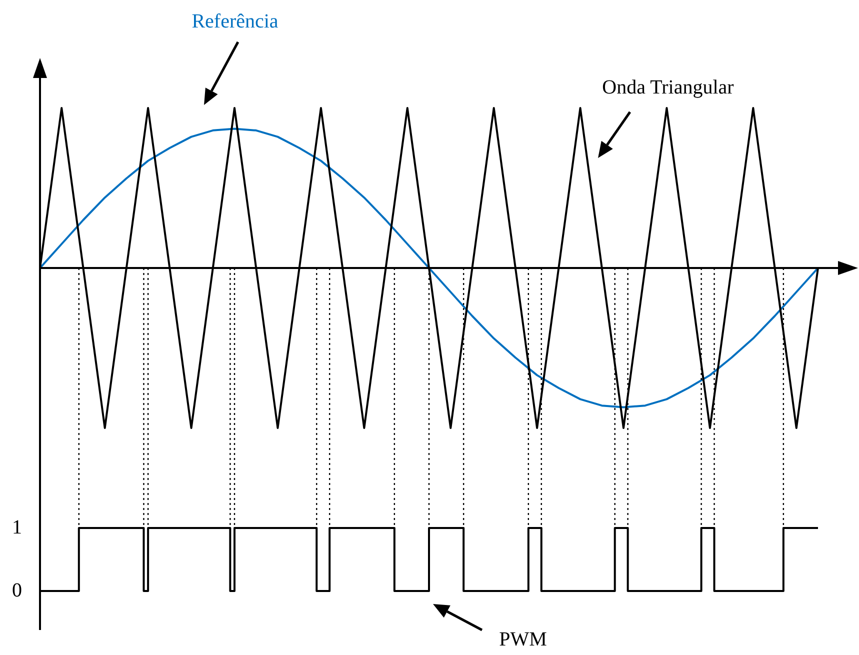 The width and height of the screenshot is (859, 655). What do you see at coordinates (235, 21) in the screenshot?
I see `text: Referência` at bounding box center [235, 21].